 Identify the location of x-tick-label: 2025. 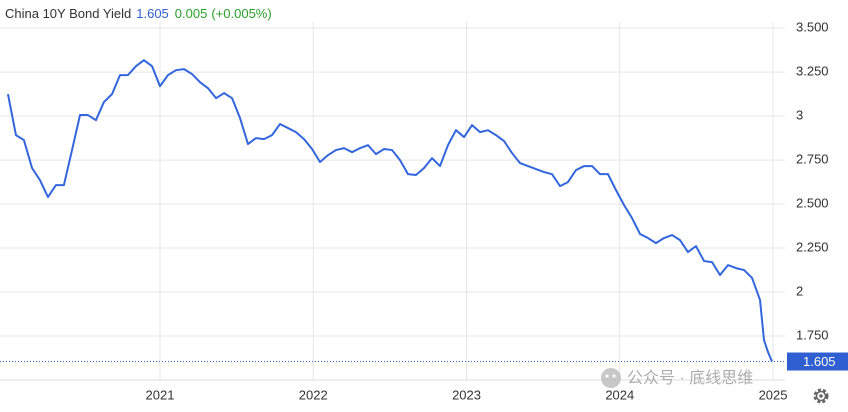
(773, 394).